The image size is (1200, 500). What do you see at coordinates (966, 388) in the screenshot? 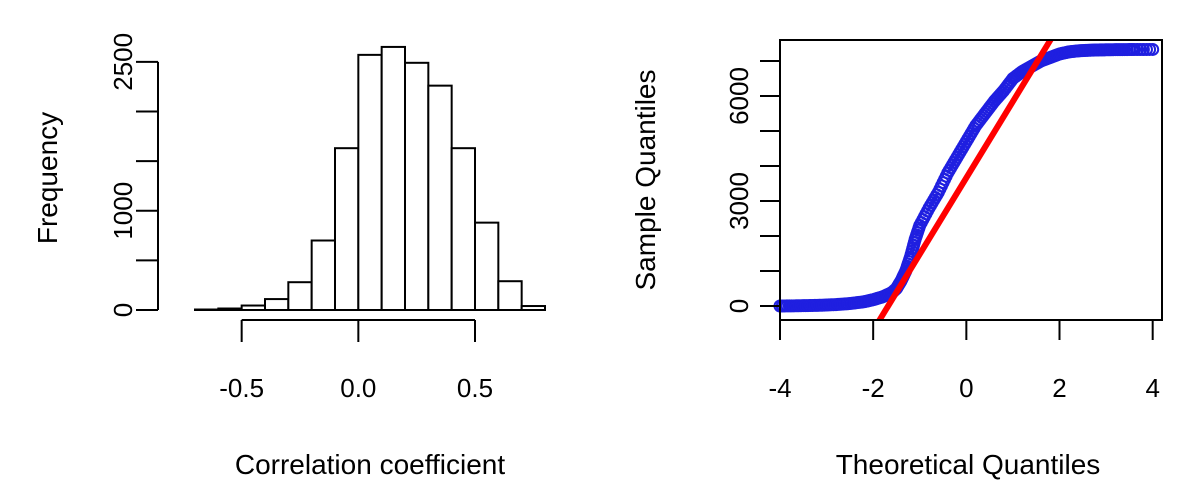
I see `x-tick-label: 0` at bounding box center [966, 388].